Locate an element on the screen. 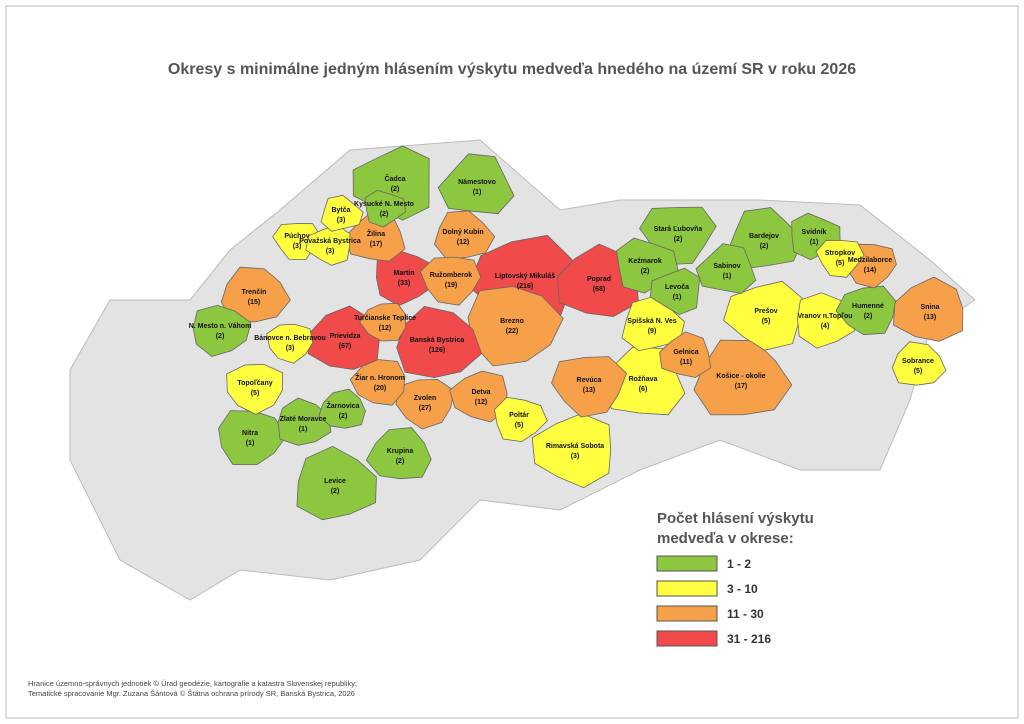 The width and height of the screenshot is (1024, 724). legend-title: medveďa v okrese: is located at coordinates (725, 538).